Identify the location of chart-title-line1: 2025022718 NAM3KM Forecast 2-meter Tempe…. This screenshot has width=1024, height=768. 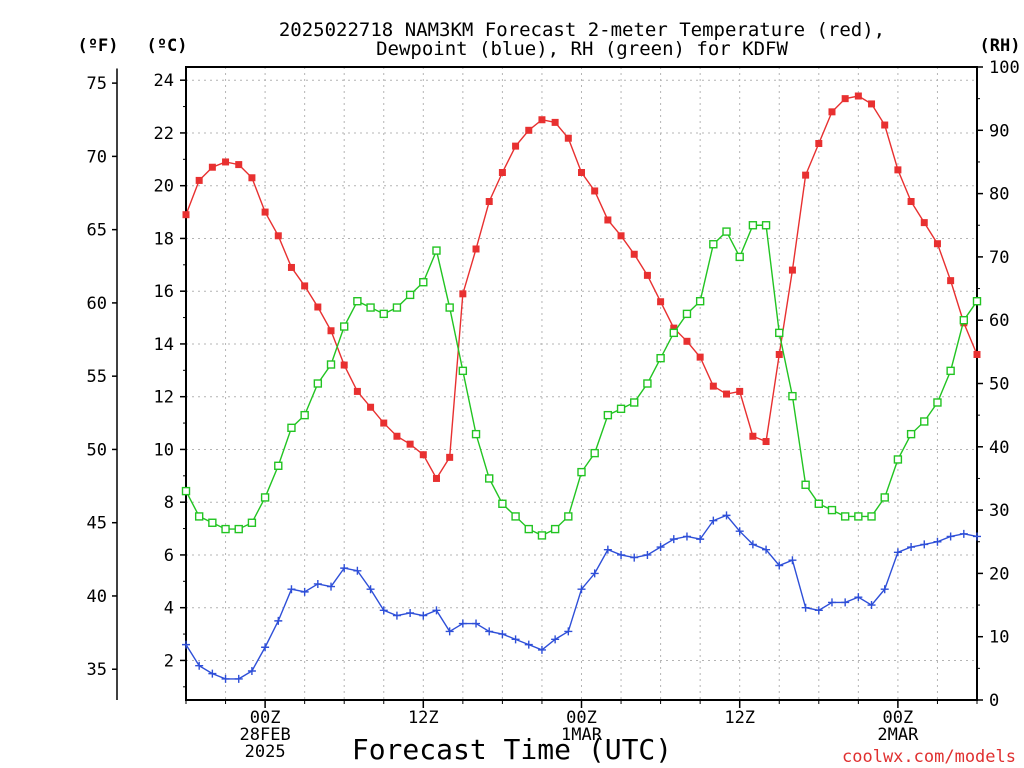
(582, 30).